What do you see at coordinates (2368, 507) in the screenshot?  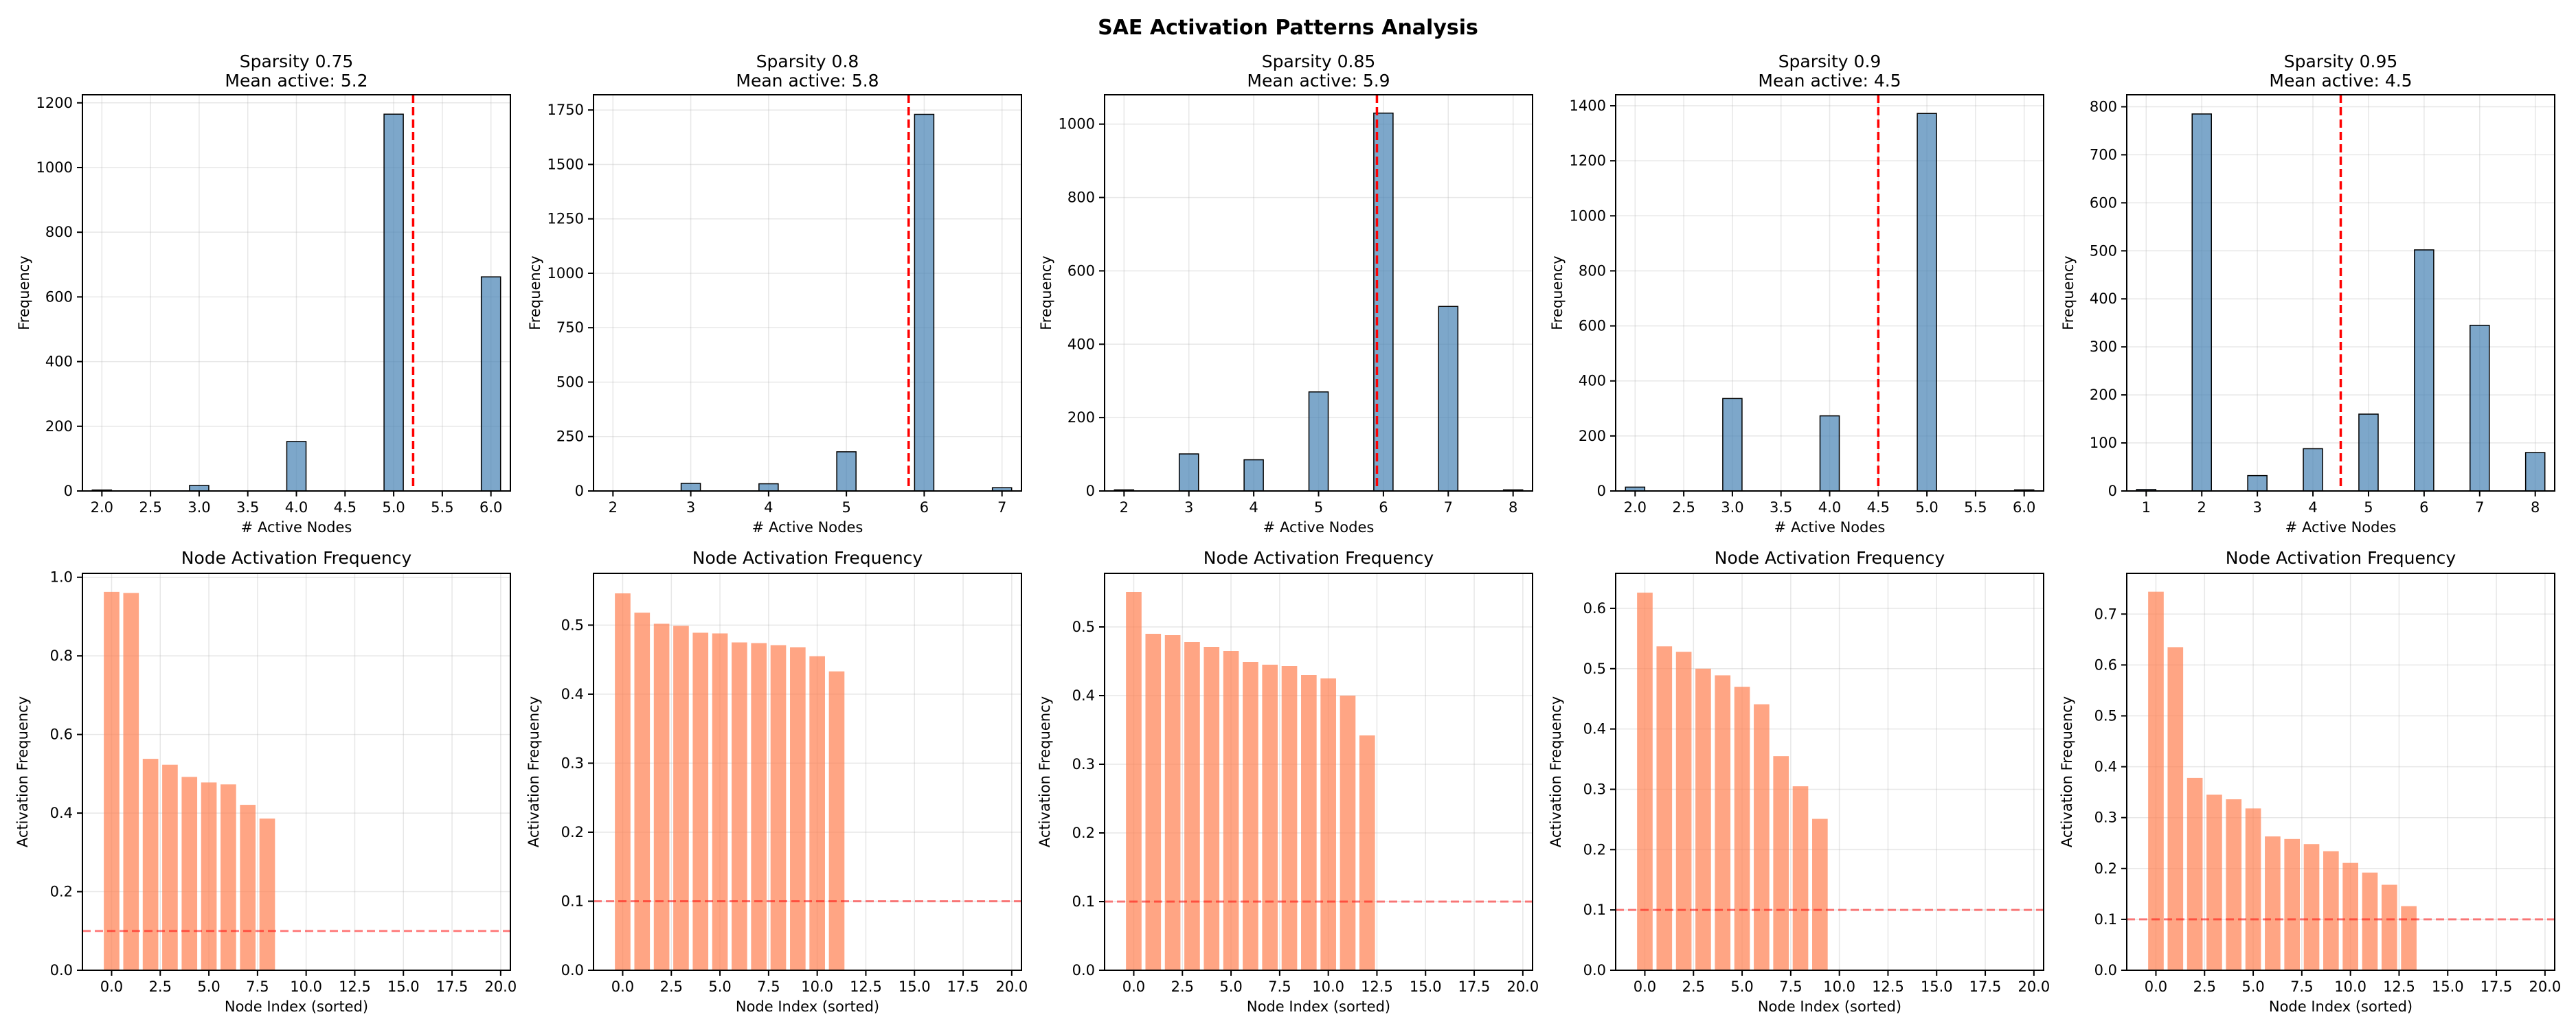 I see `x-tick-label: 5` at bounding box center [2368, 507].